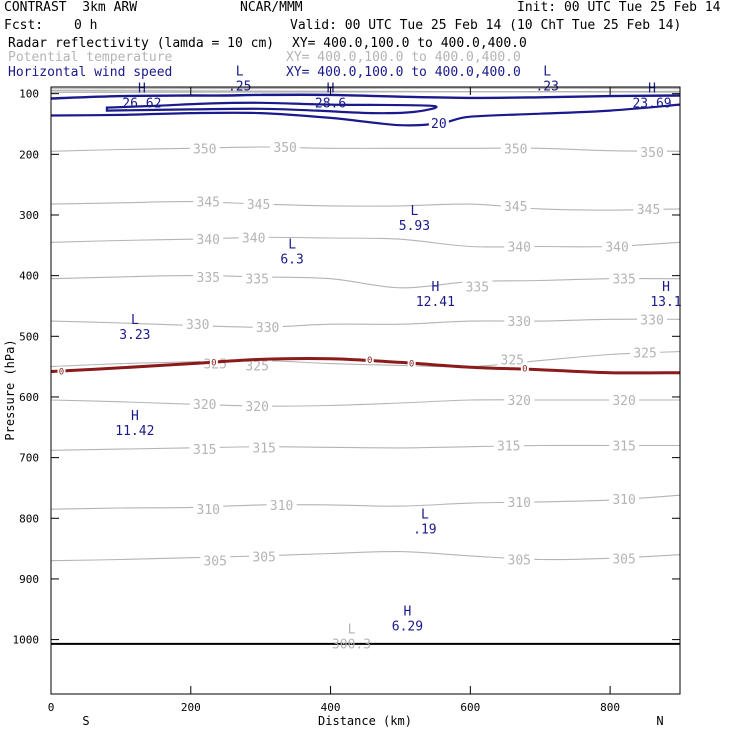 The image size is (740, 740). What do you see at coordinates (191, 707) in the screenshot?
I see `x-tick-label: 200` at bounding box center [191, 707].